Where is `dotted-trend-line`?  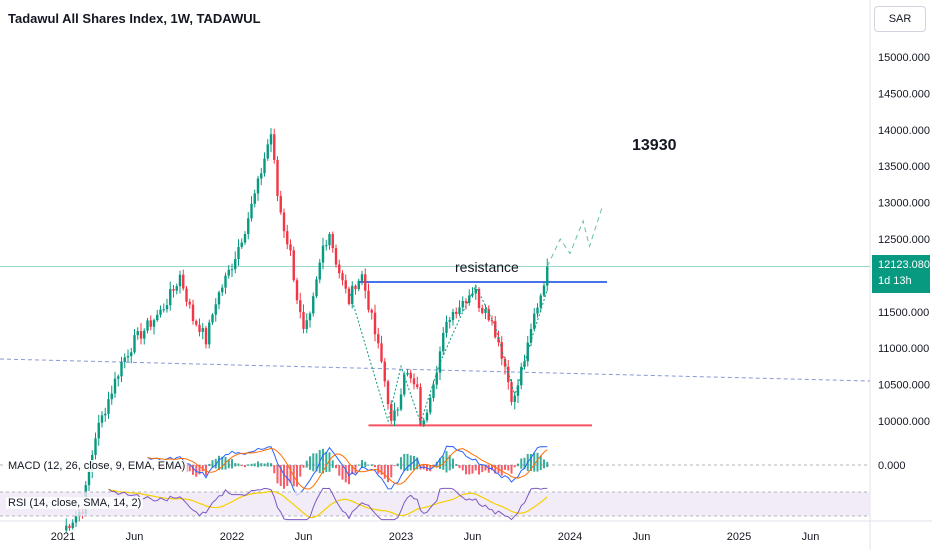
dotted-trend-line is located at coordinates (435, 370).